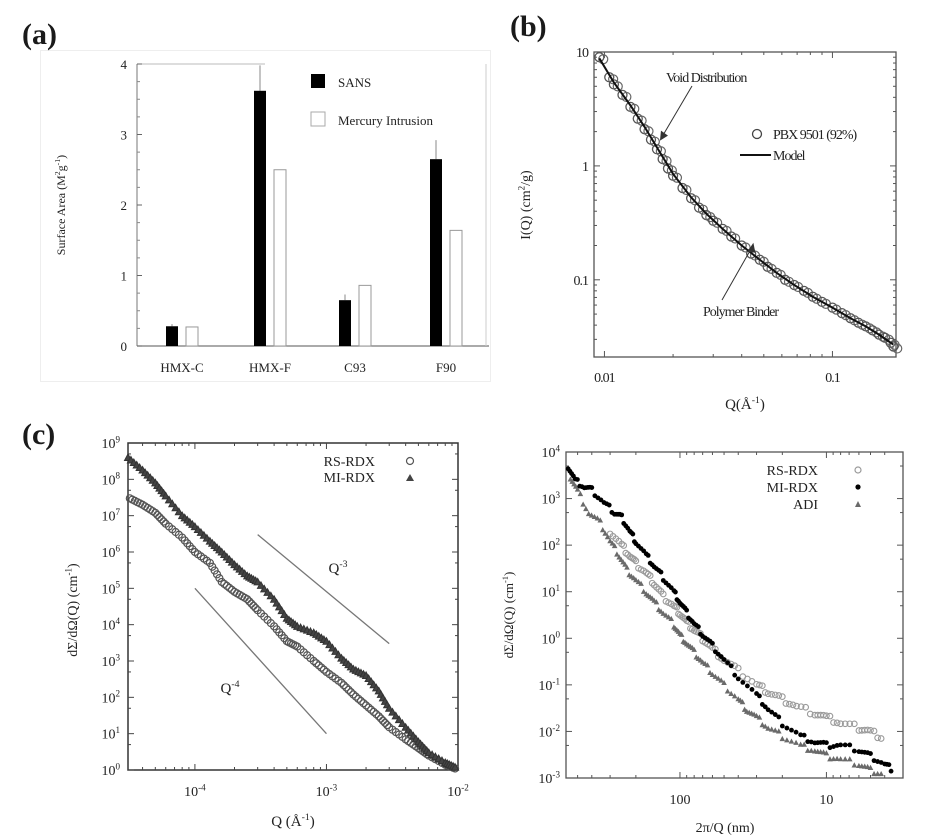  I want to click on x-axis-label: Q (Å-1), so click(293, 821).